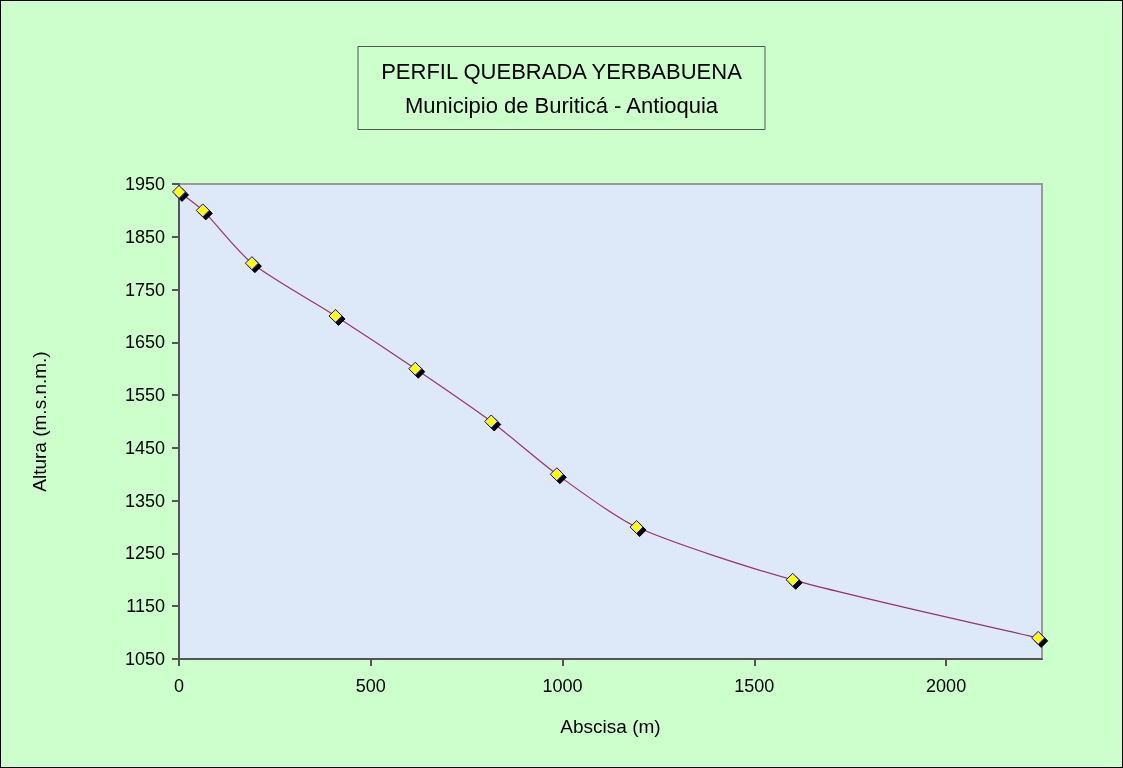 This screenshot has height=768, width=1123. I want to click on y-tick-label: 1650, so click(144, 342).